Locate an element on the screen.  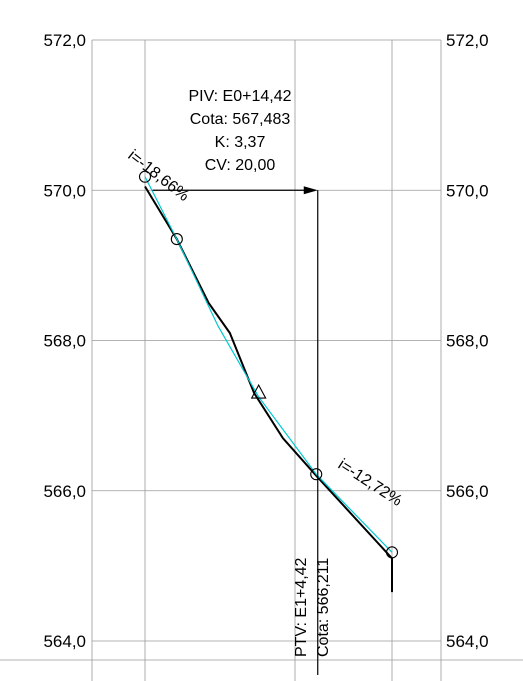
piv-annotation-line: CV: 20,00 is located at coordinates (240, 165).